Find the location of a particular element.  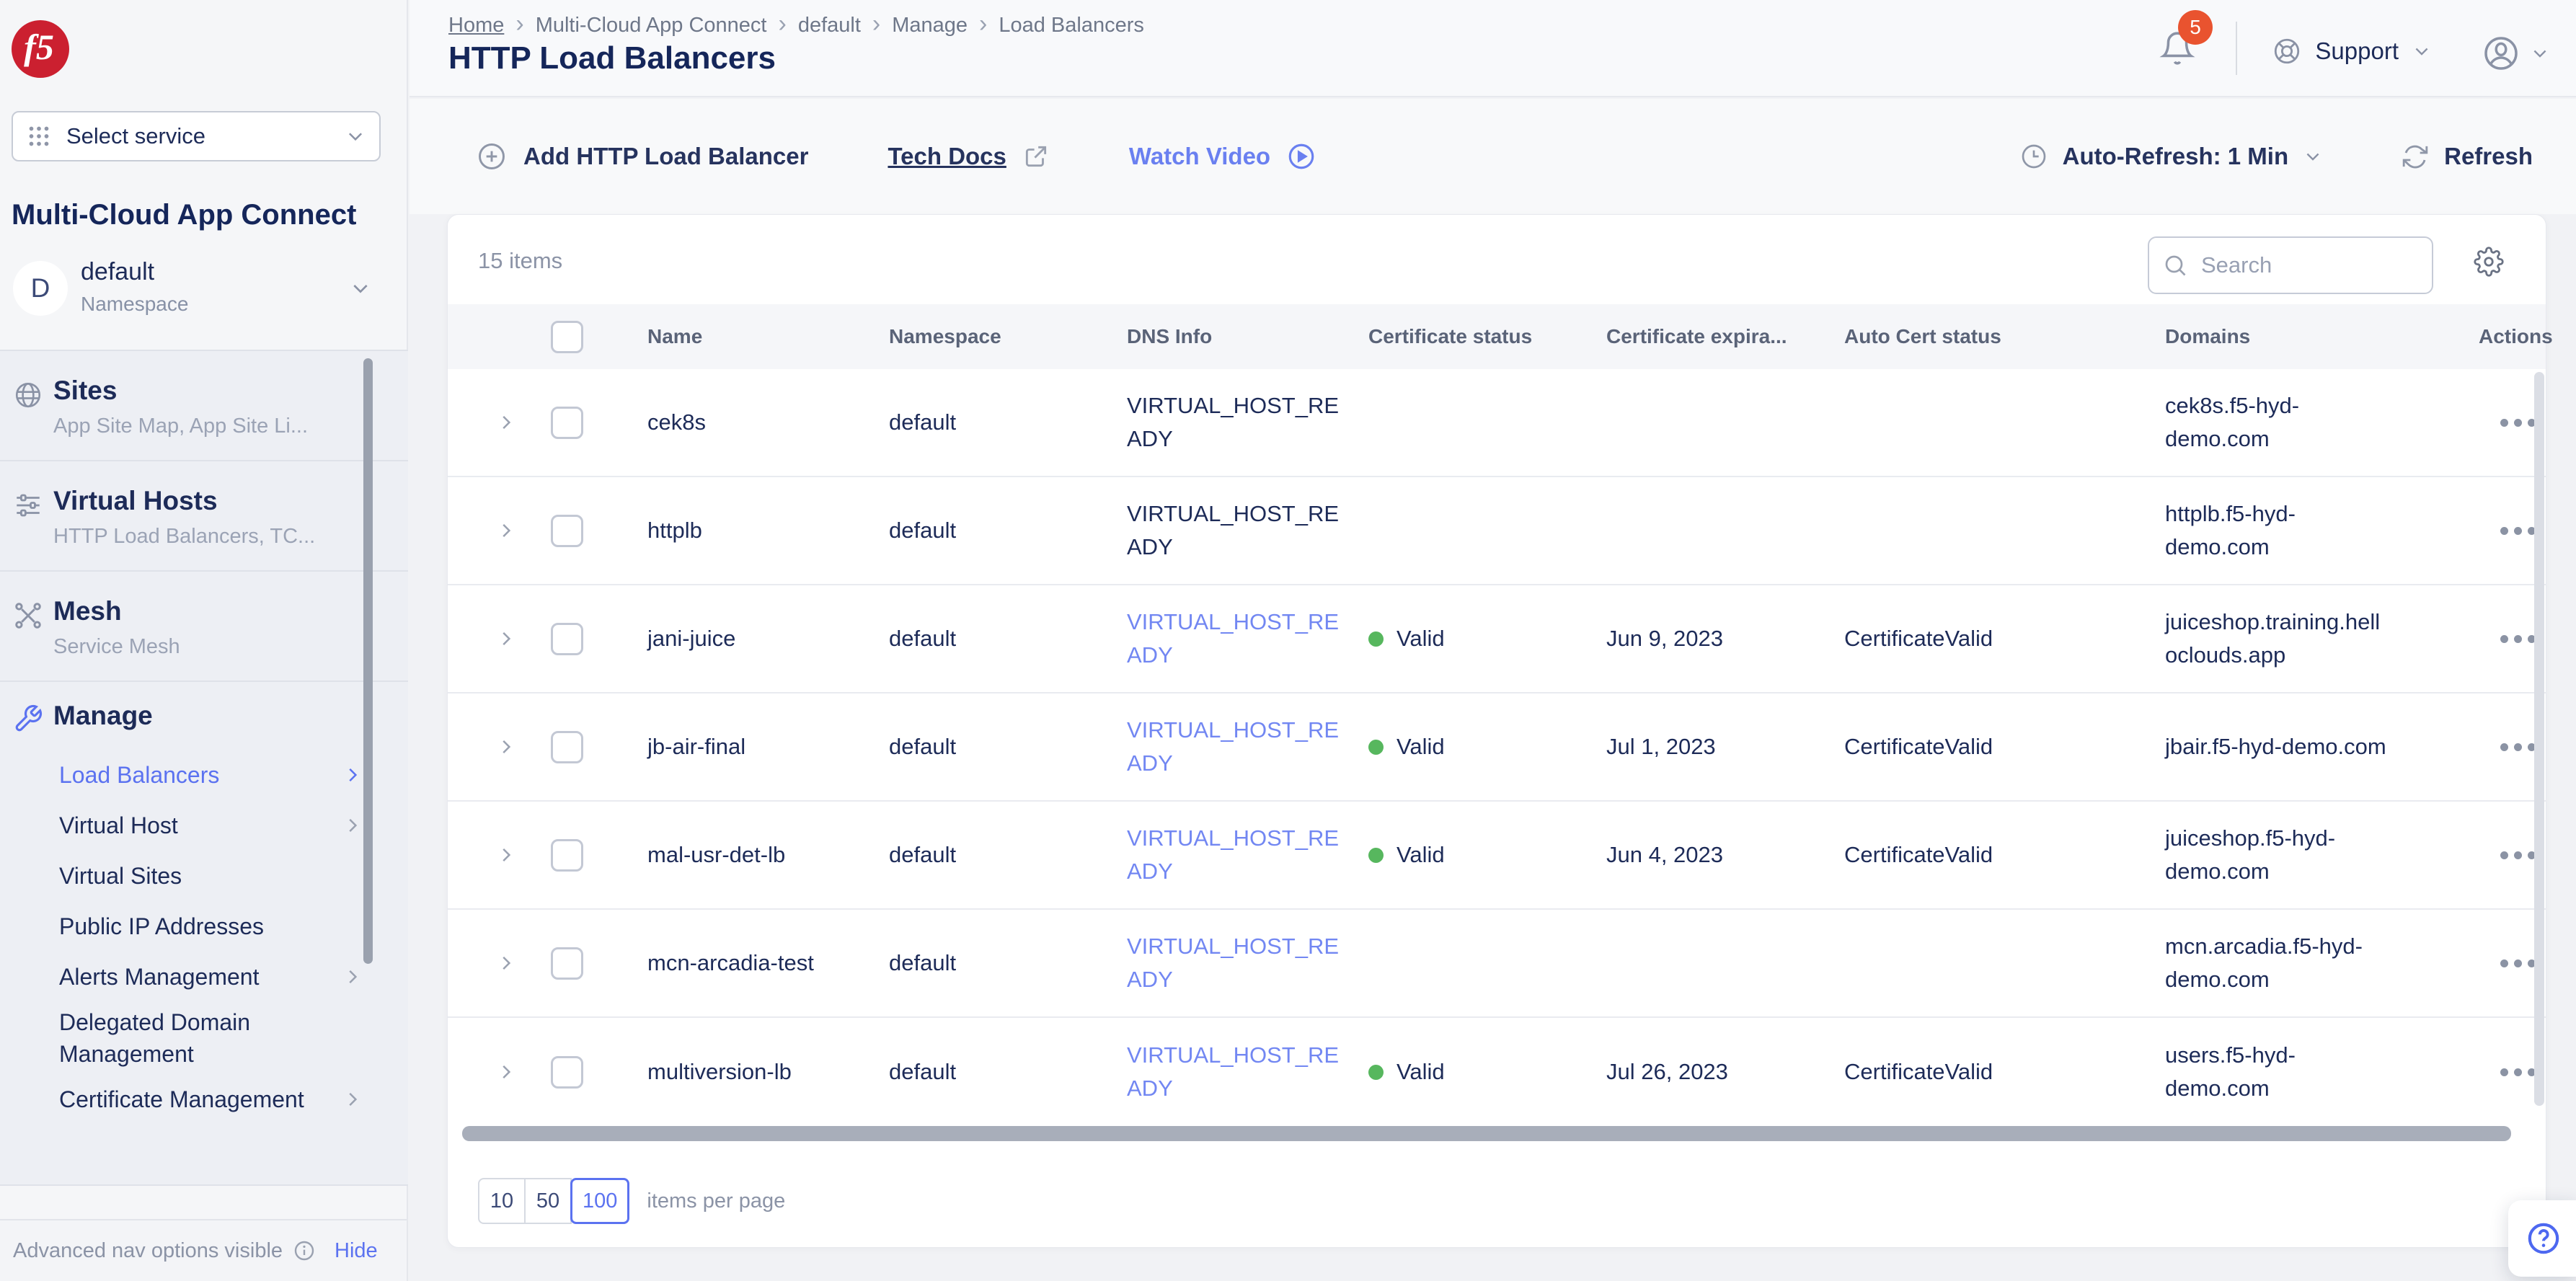

cell-auto-cert-status: CertificateValid is located at coordinates (1918, 1071).